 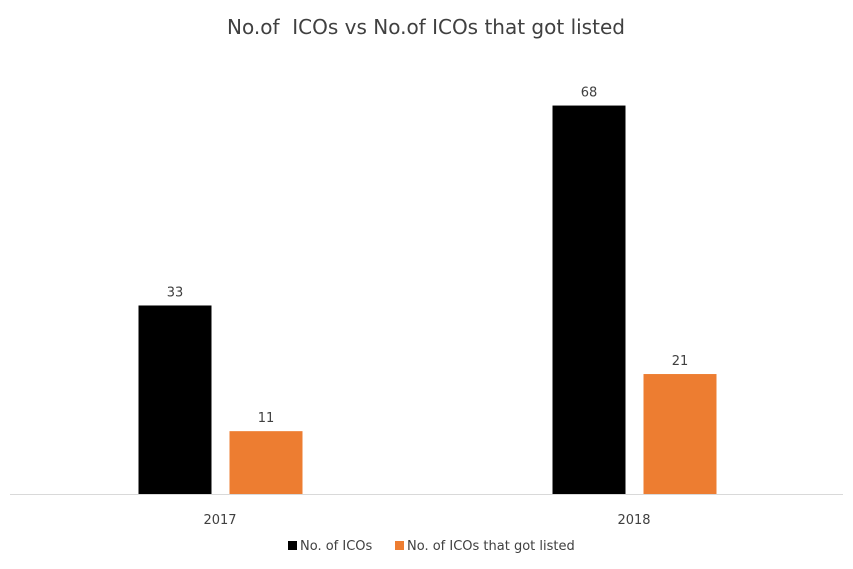 What do you see at coordinates (266, 418) in the screenshot?
I see `data-label-2017-series-2: 11` at bounding box center [266, 418].